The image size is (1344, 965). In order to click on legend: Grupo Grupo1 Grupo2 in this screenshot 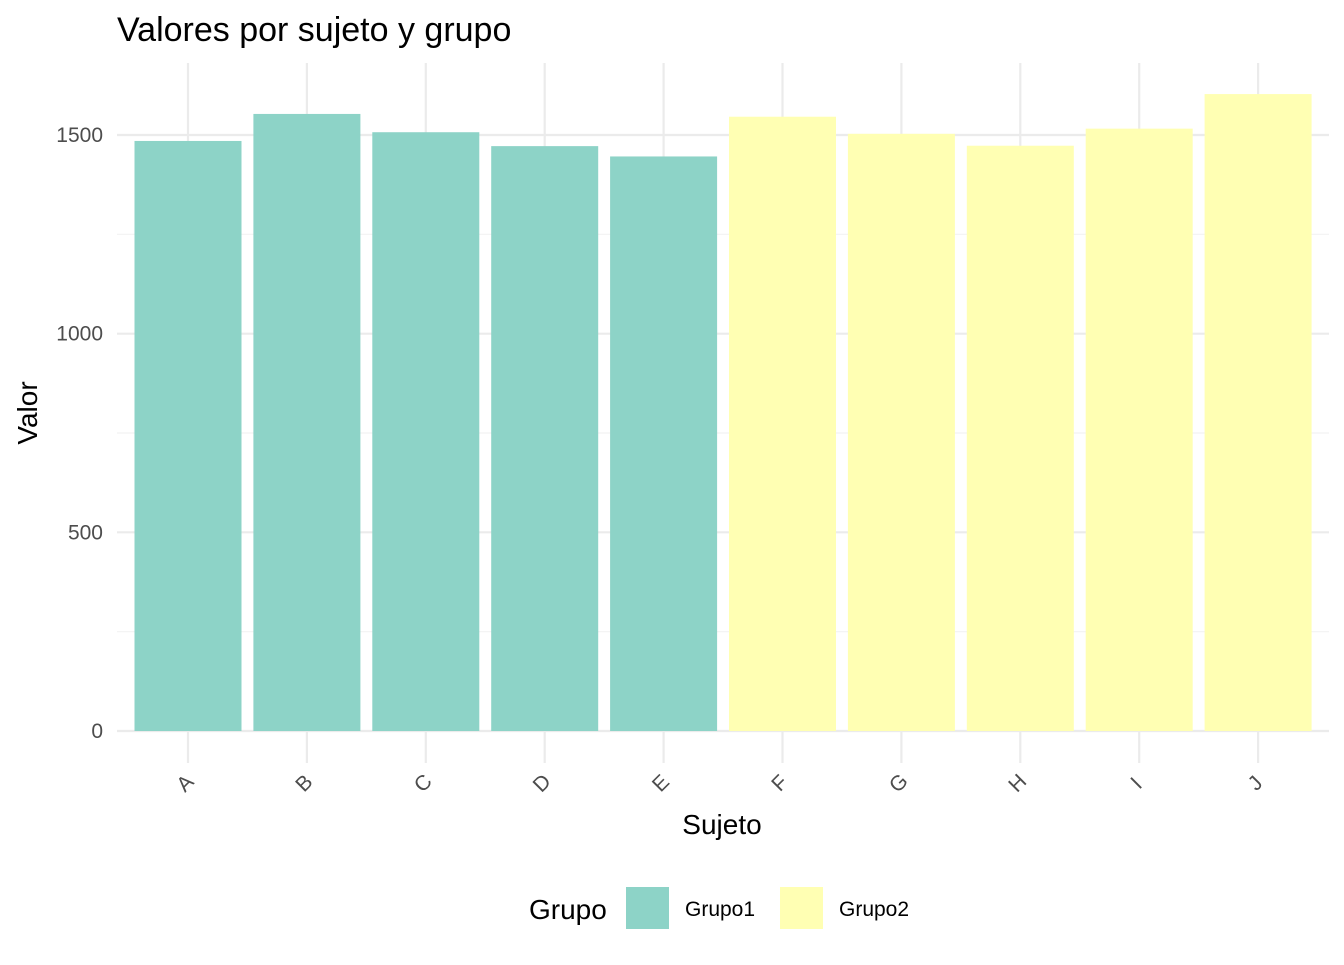, I will do `click(719, 908)`.